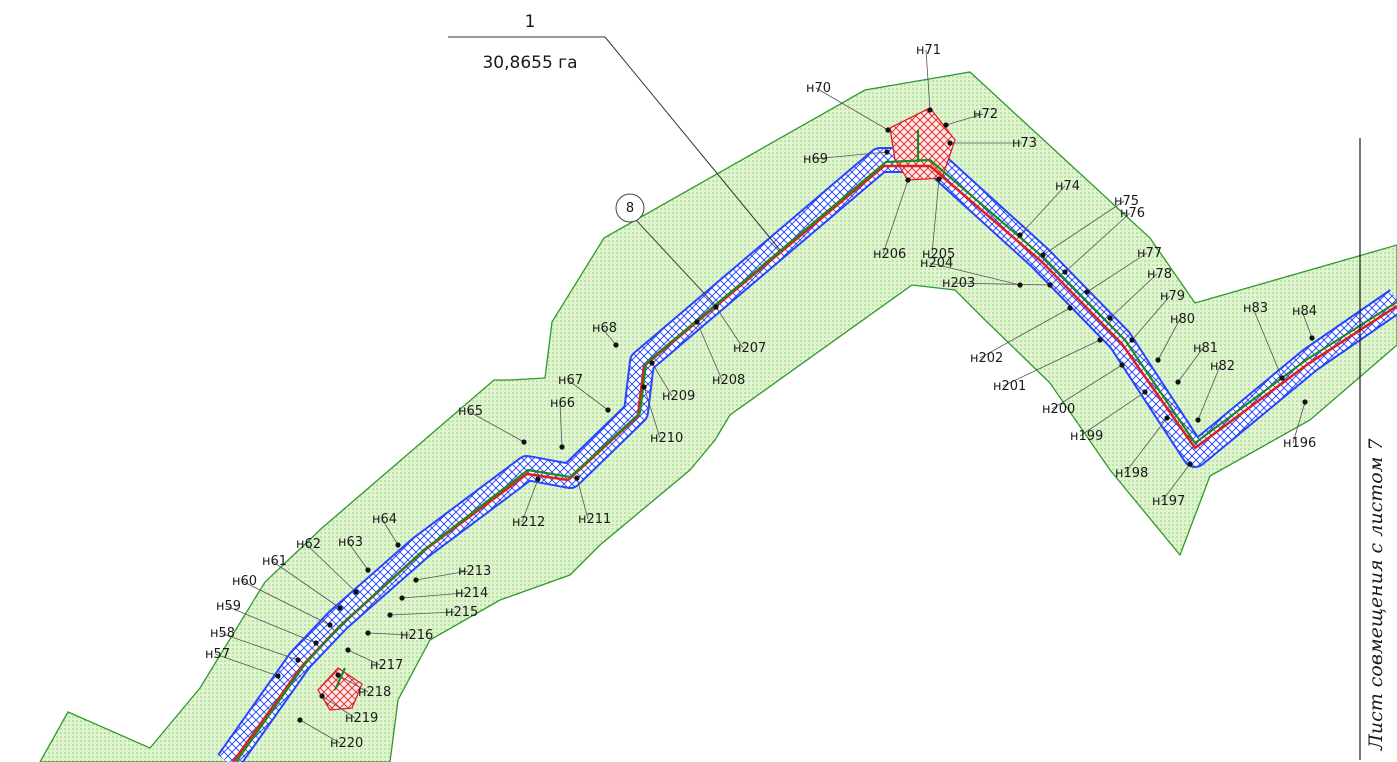 The width and height of the screenshot is (1397, 762). Describe the element at coordinates (1304, 322) in the screenshot. I see `survey-point: н84` at that location.